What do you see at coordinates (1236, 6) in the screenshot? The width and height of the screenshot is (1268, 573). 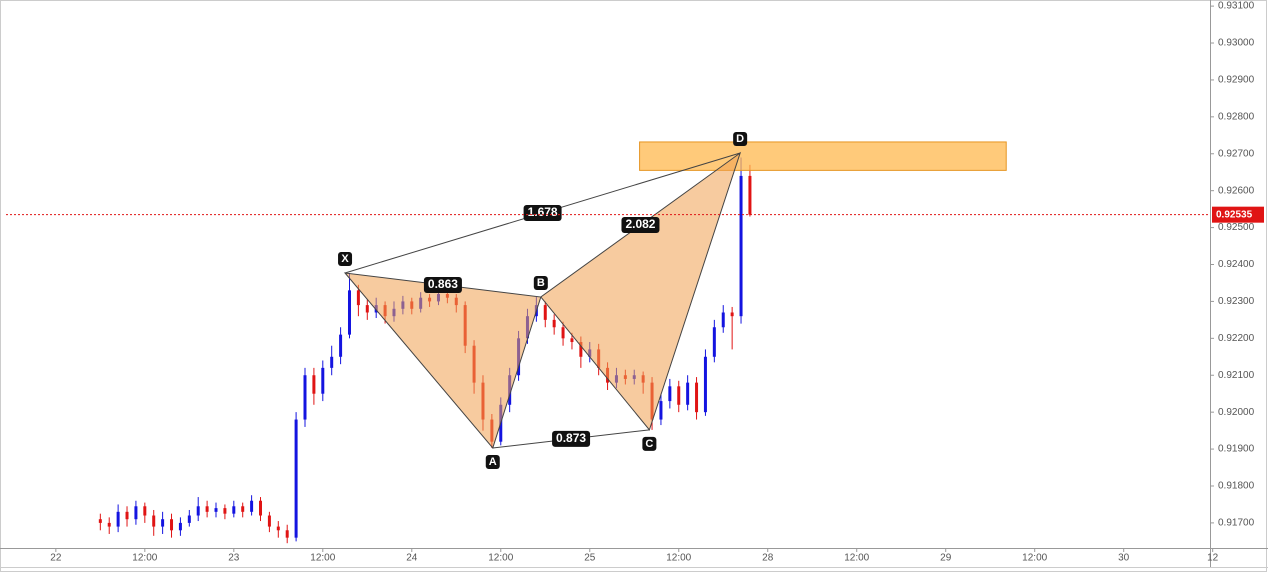 I see `y-tick-label: 0.93100` at bounding box center [1236, 6].